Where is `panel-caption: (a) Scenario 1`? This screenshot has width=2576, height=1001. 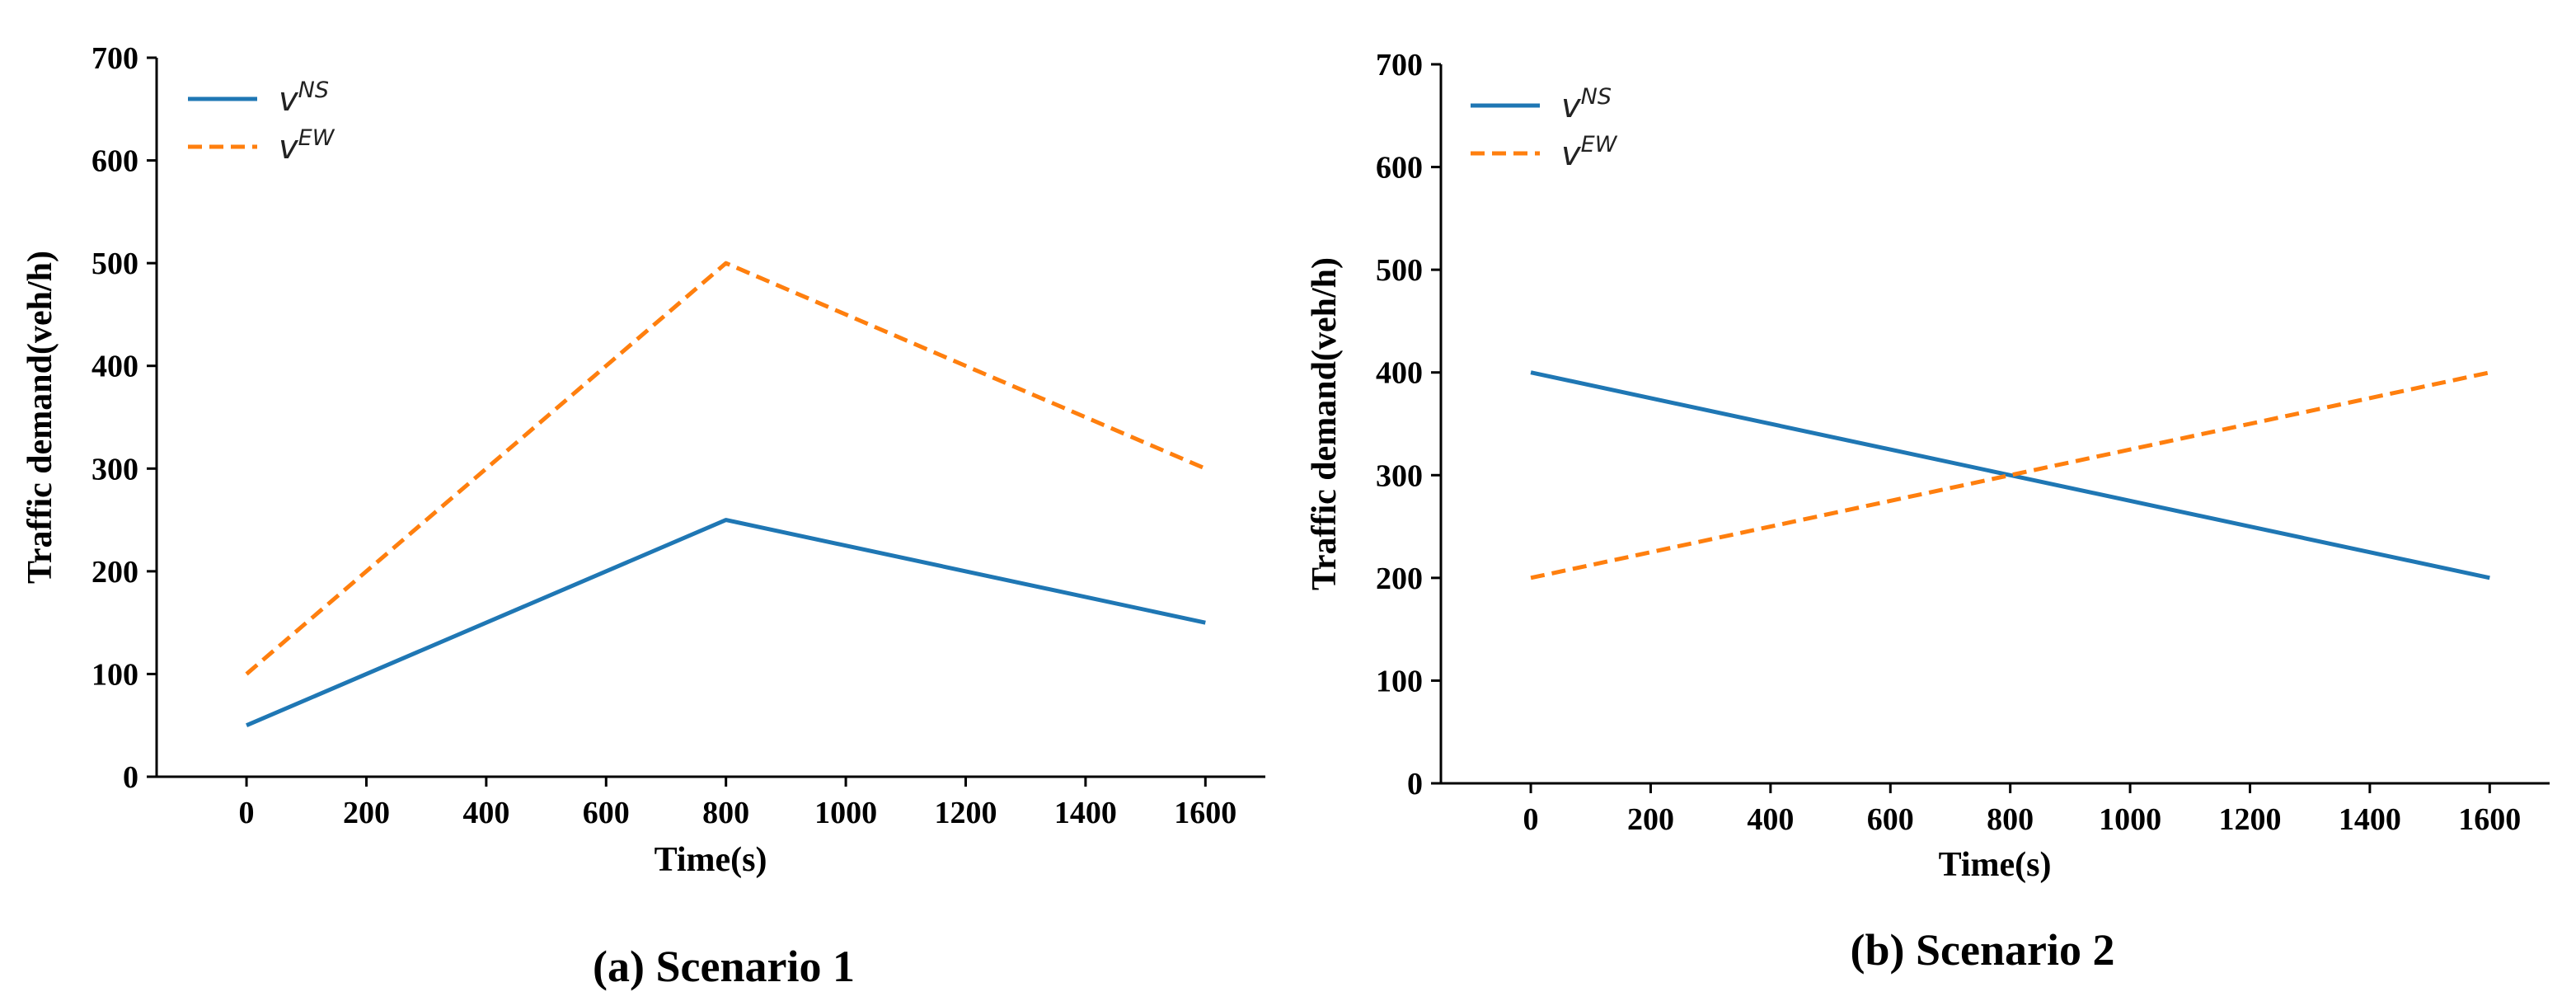
panel-caption: (a) Scenario 1 is located at coordinates (724, 966).